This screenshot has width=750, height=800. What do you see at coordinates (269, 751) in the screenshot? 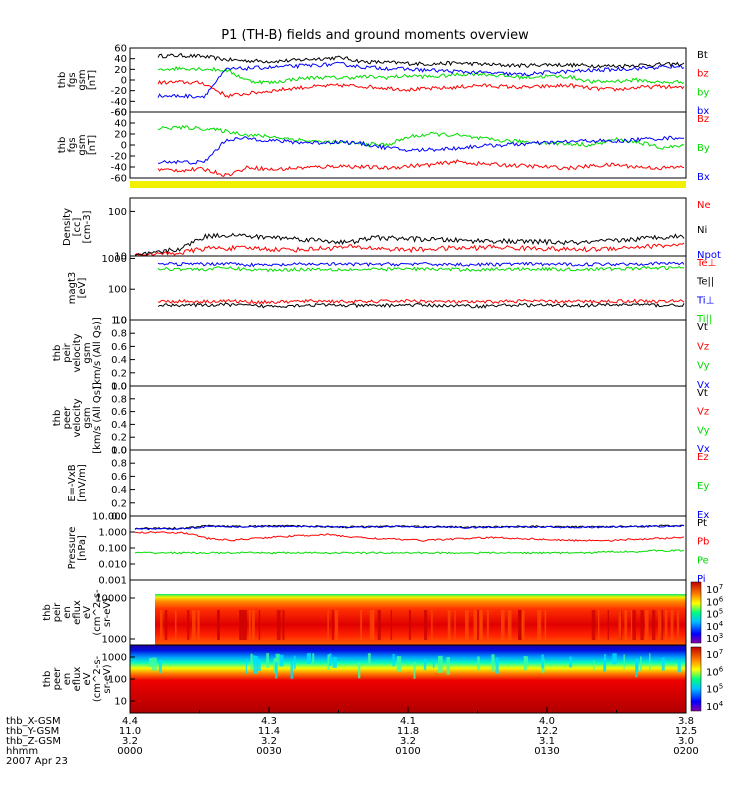
I see `footer-value: 0030` at bounding box center [269, 751].